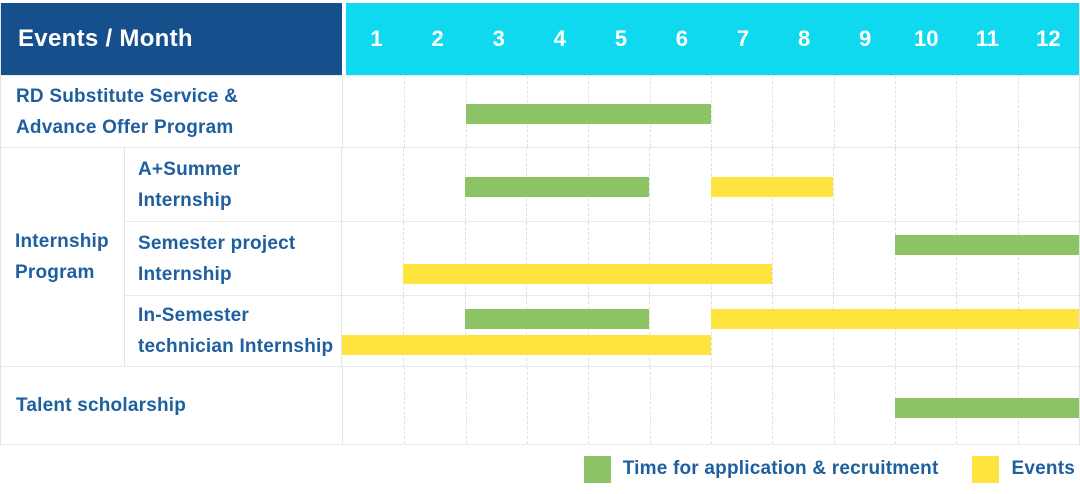 The image size is (1080, 494). Describe the element at coordinates (682, 38) in the screenshot. I see `month-header-cell: 6` at that location.